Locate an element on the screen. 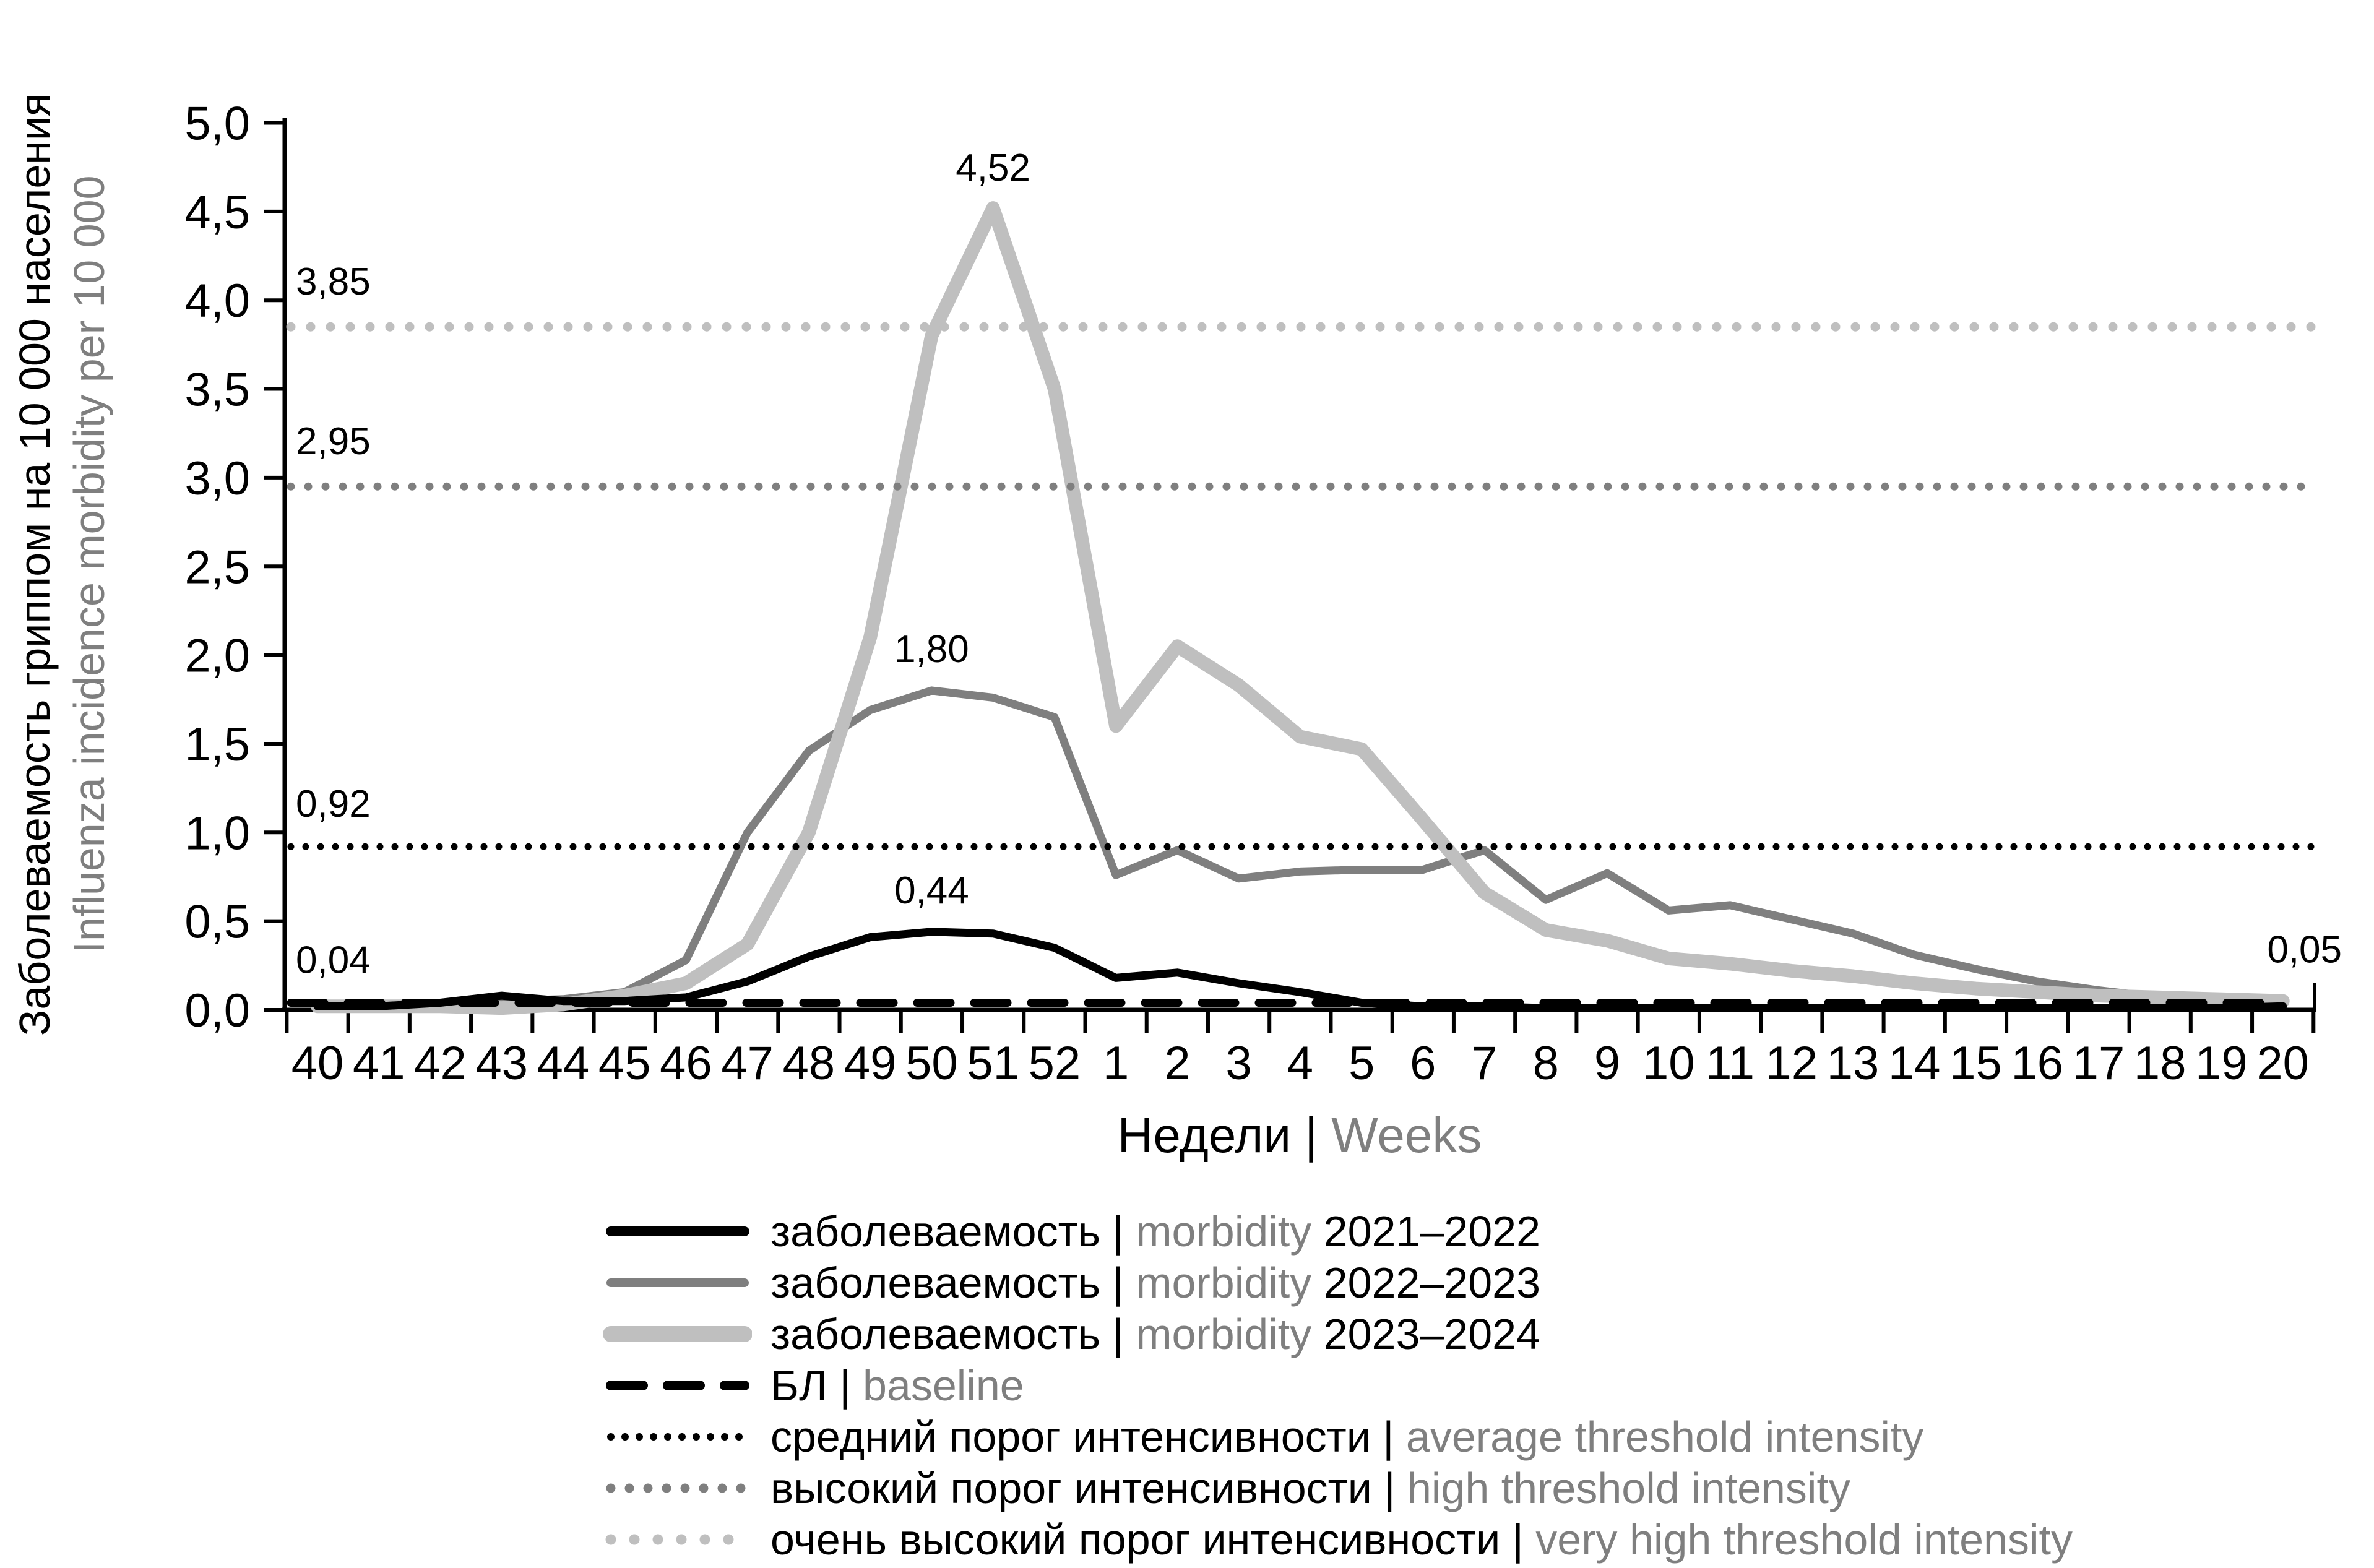 The width and height of the screenshot is (2374, 1568). value-label-3-85: 3,85 is located at coordinates (333, 282).